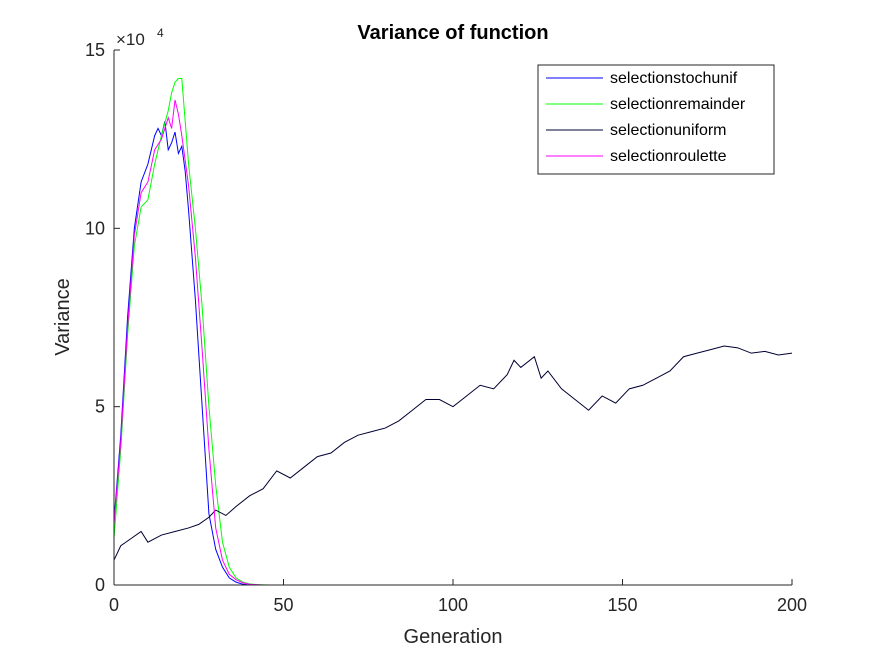 The height and width of the screenshot is (656, 875). I want to click on x-axis-label: Generation, so click(453, 637).